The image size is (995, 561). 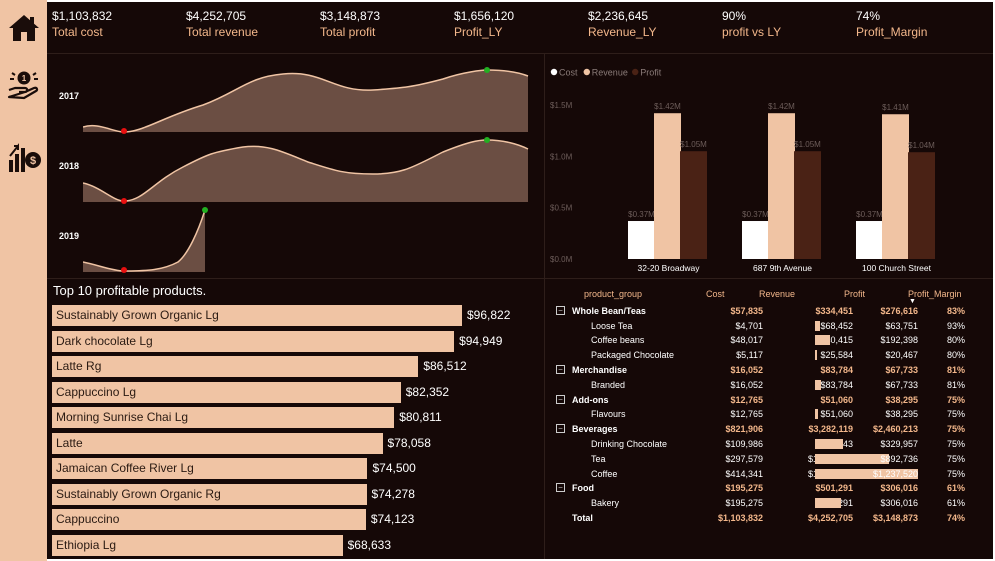 What do you see at coordinates (222, 32) in the screenshot?
I see `kpi-label: Total revenue` at bounding box center [222, 32].